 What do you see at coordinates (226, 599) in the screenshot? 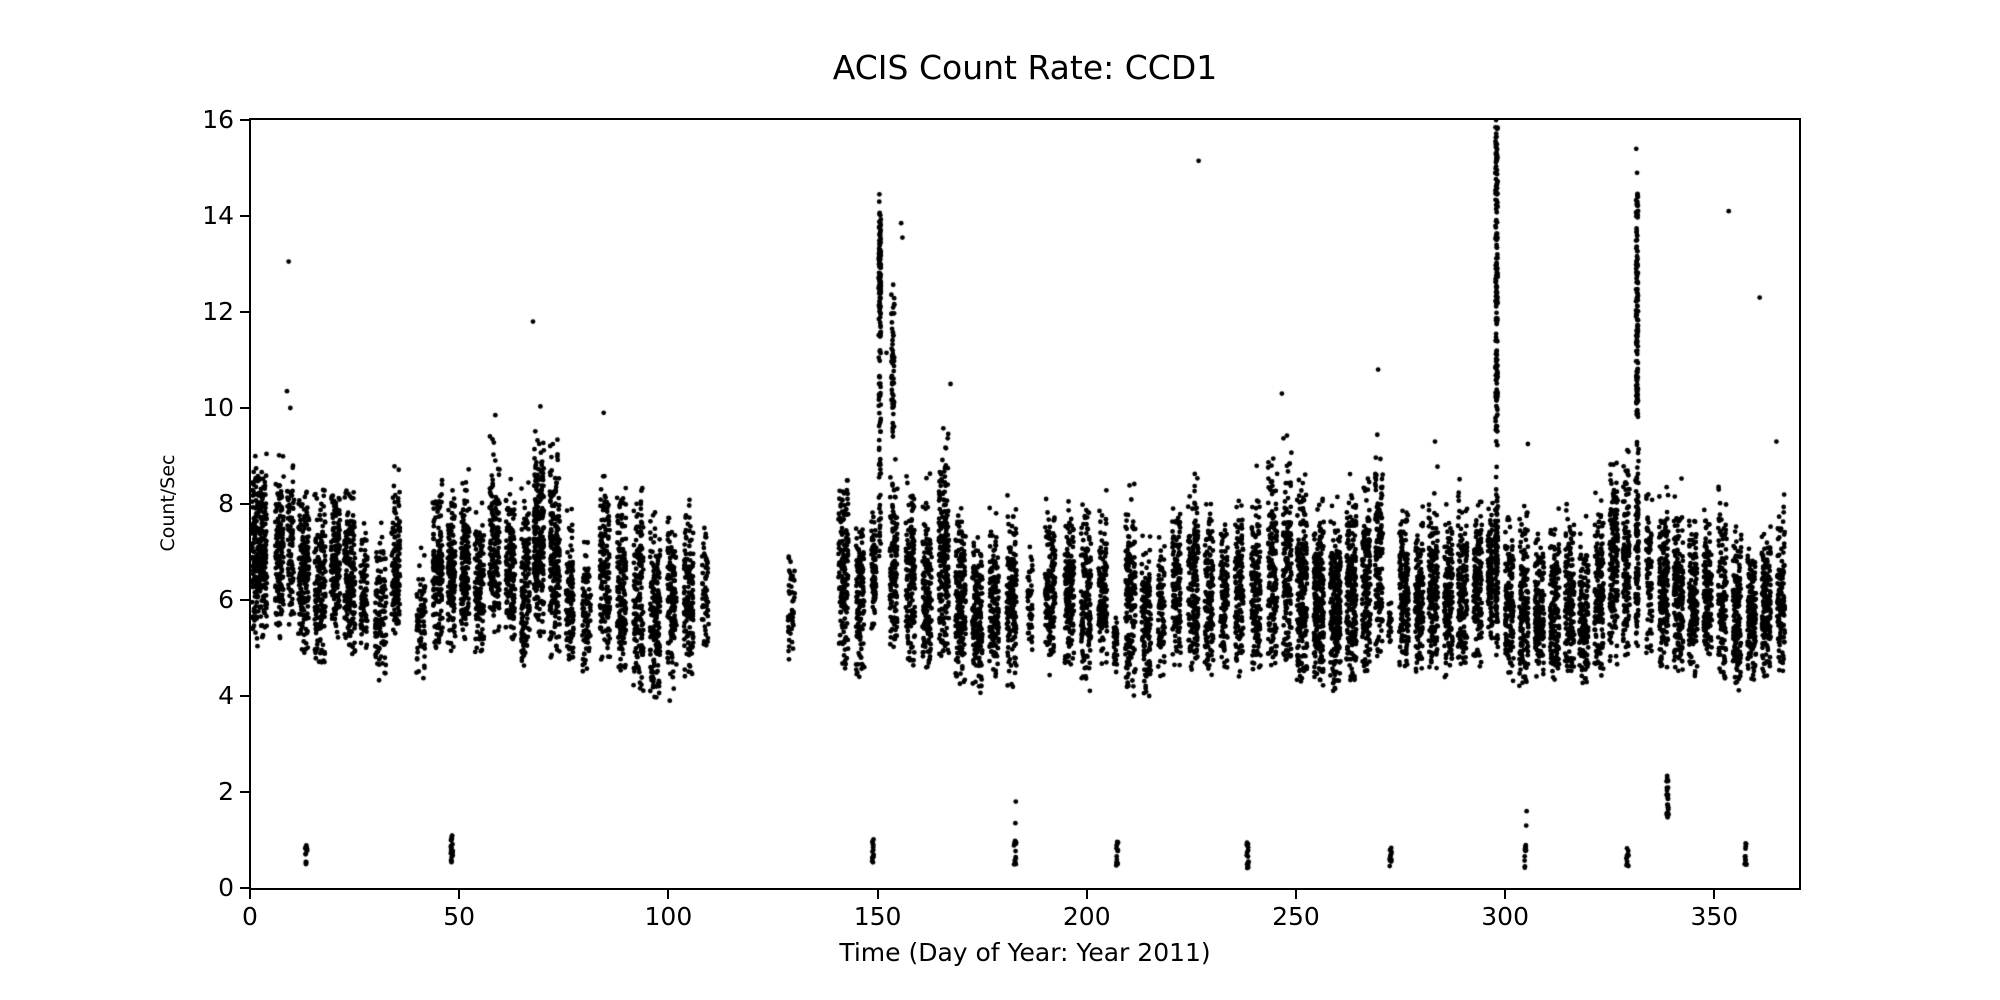
I see `y-tick-label: 6` at bounding box center [226, 599].